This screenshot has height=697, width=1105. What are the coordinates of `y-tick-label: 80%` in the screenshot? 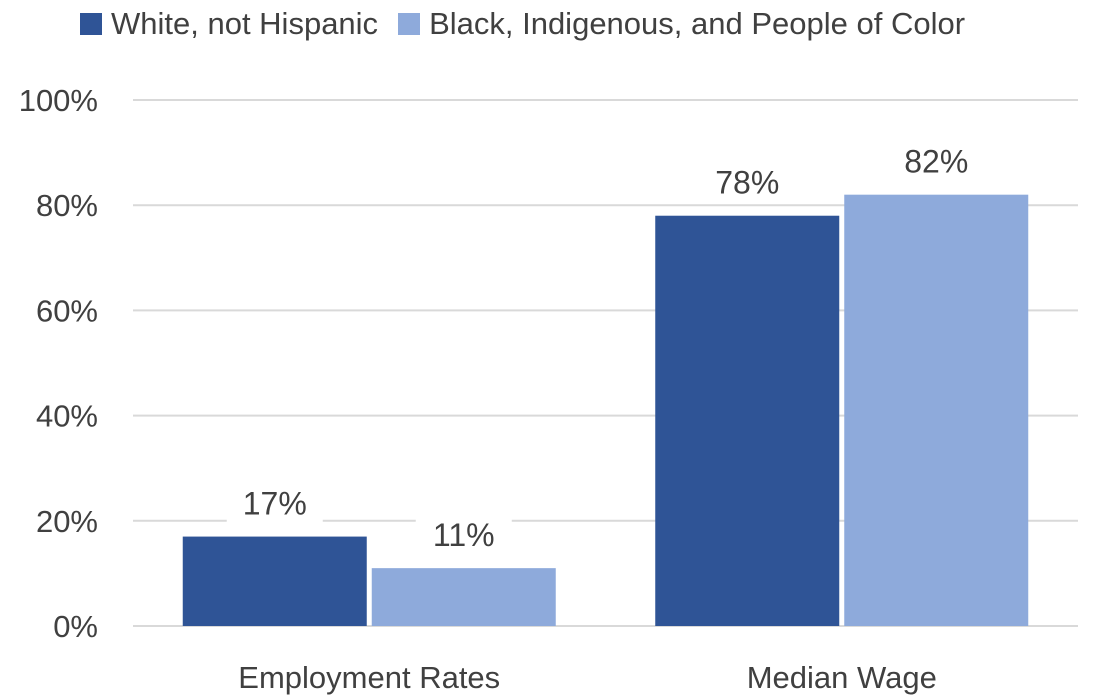 It's located at (67, 205).